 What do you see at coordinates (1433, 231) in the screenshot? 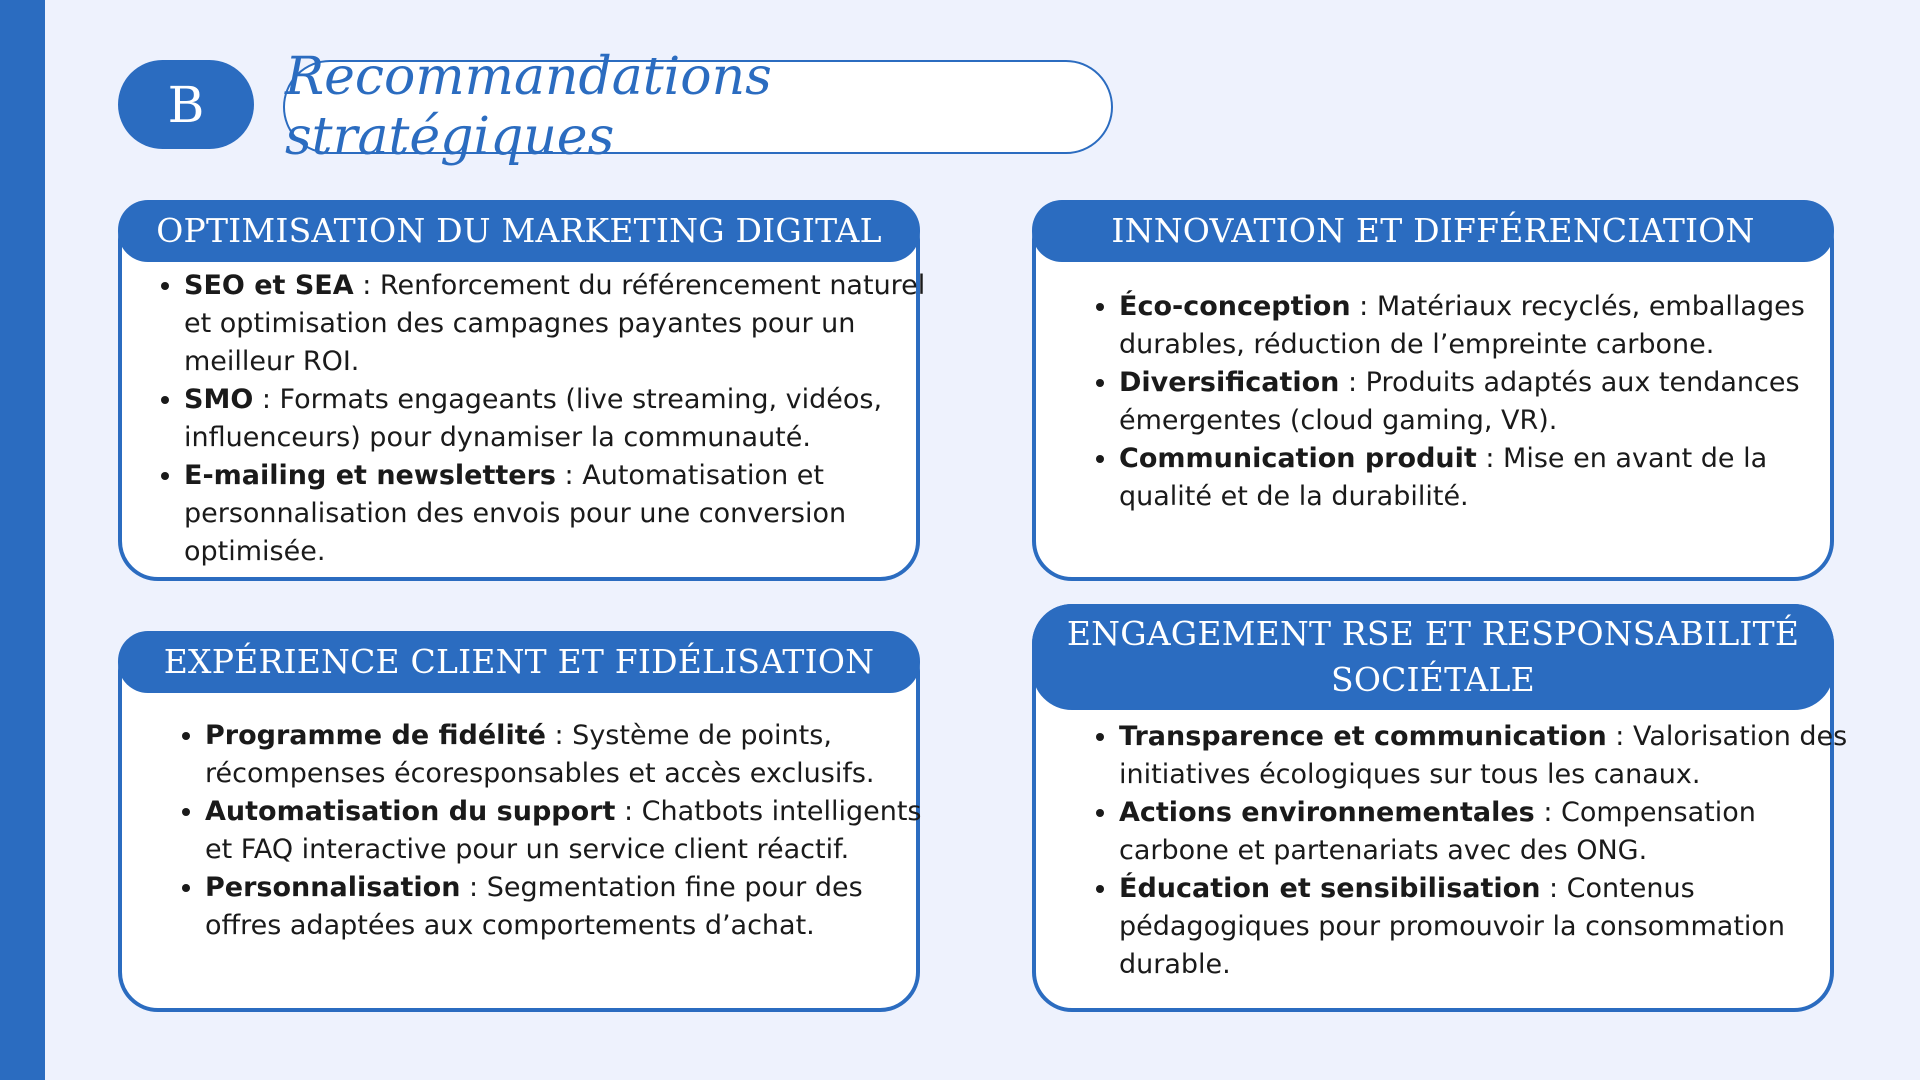
I see `card-title: INNOVATION ET DIFFÉRENCIATION` at bounding box center [1433, 231].